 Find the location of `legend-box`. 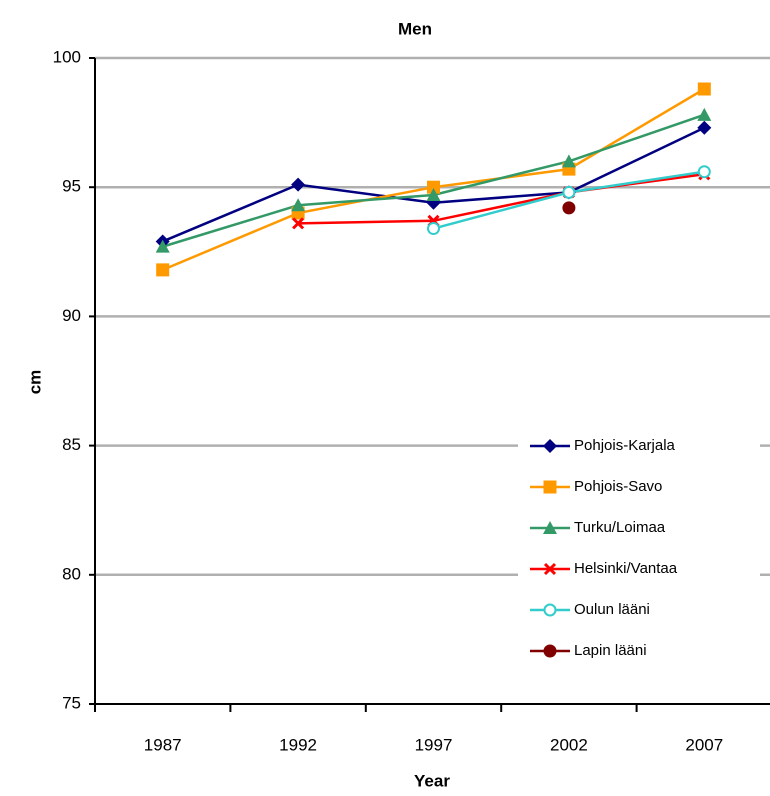

legend-box is located at coordinates (639, 557).